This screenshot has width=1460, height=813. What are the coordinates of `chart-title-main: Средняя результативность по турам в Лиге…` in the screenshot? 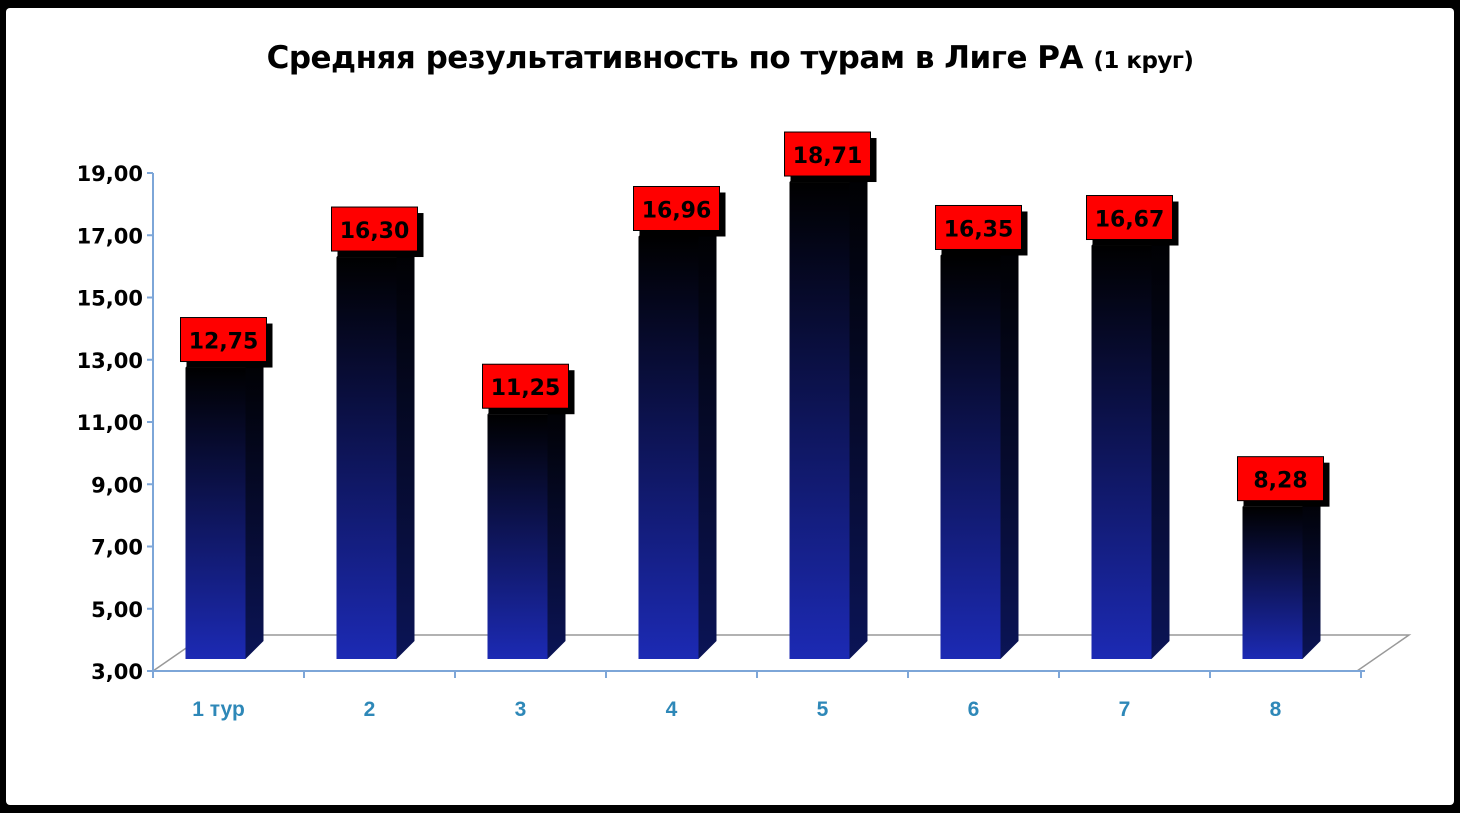 It's located at (675, 58).